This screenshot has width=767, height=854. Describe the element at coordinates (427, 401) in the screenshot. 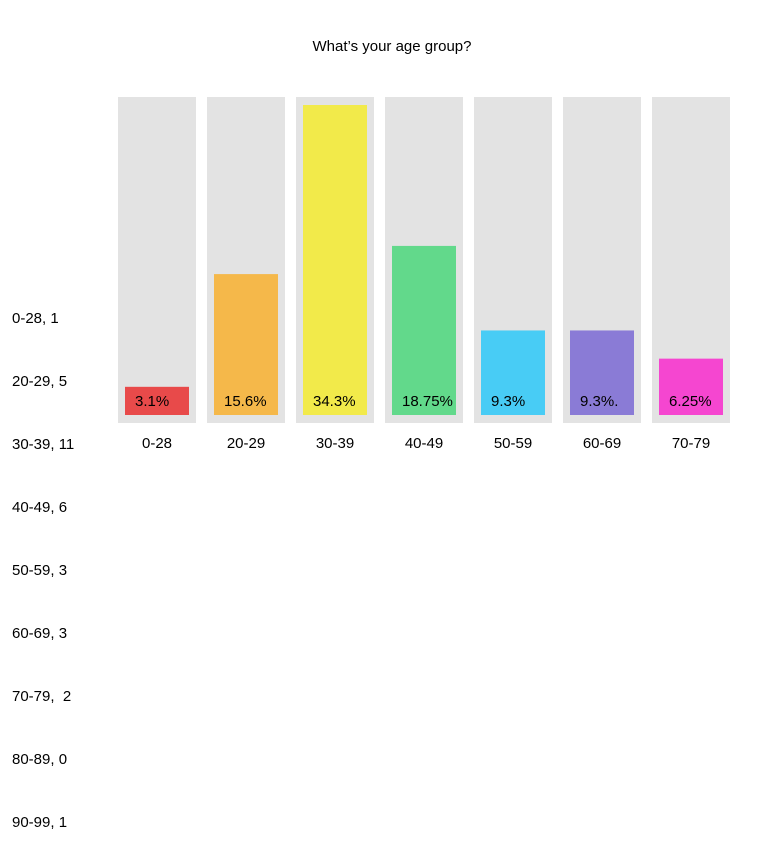

I see `bar-value-label: 18.75%` at that location.